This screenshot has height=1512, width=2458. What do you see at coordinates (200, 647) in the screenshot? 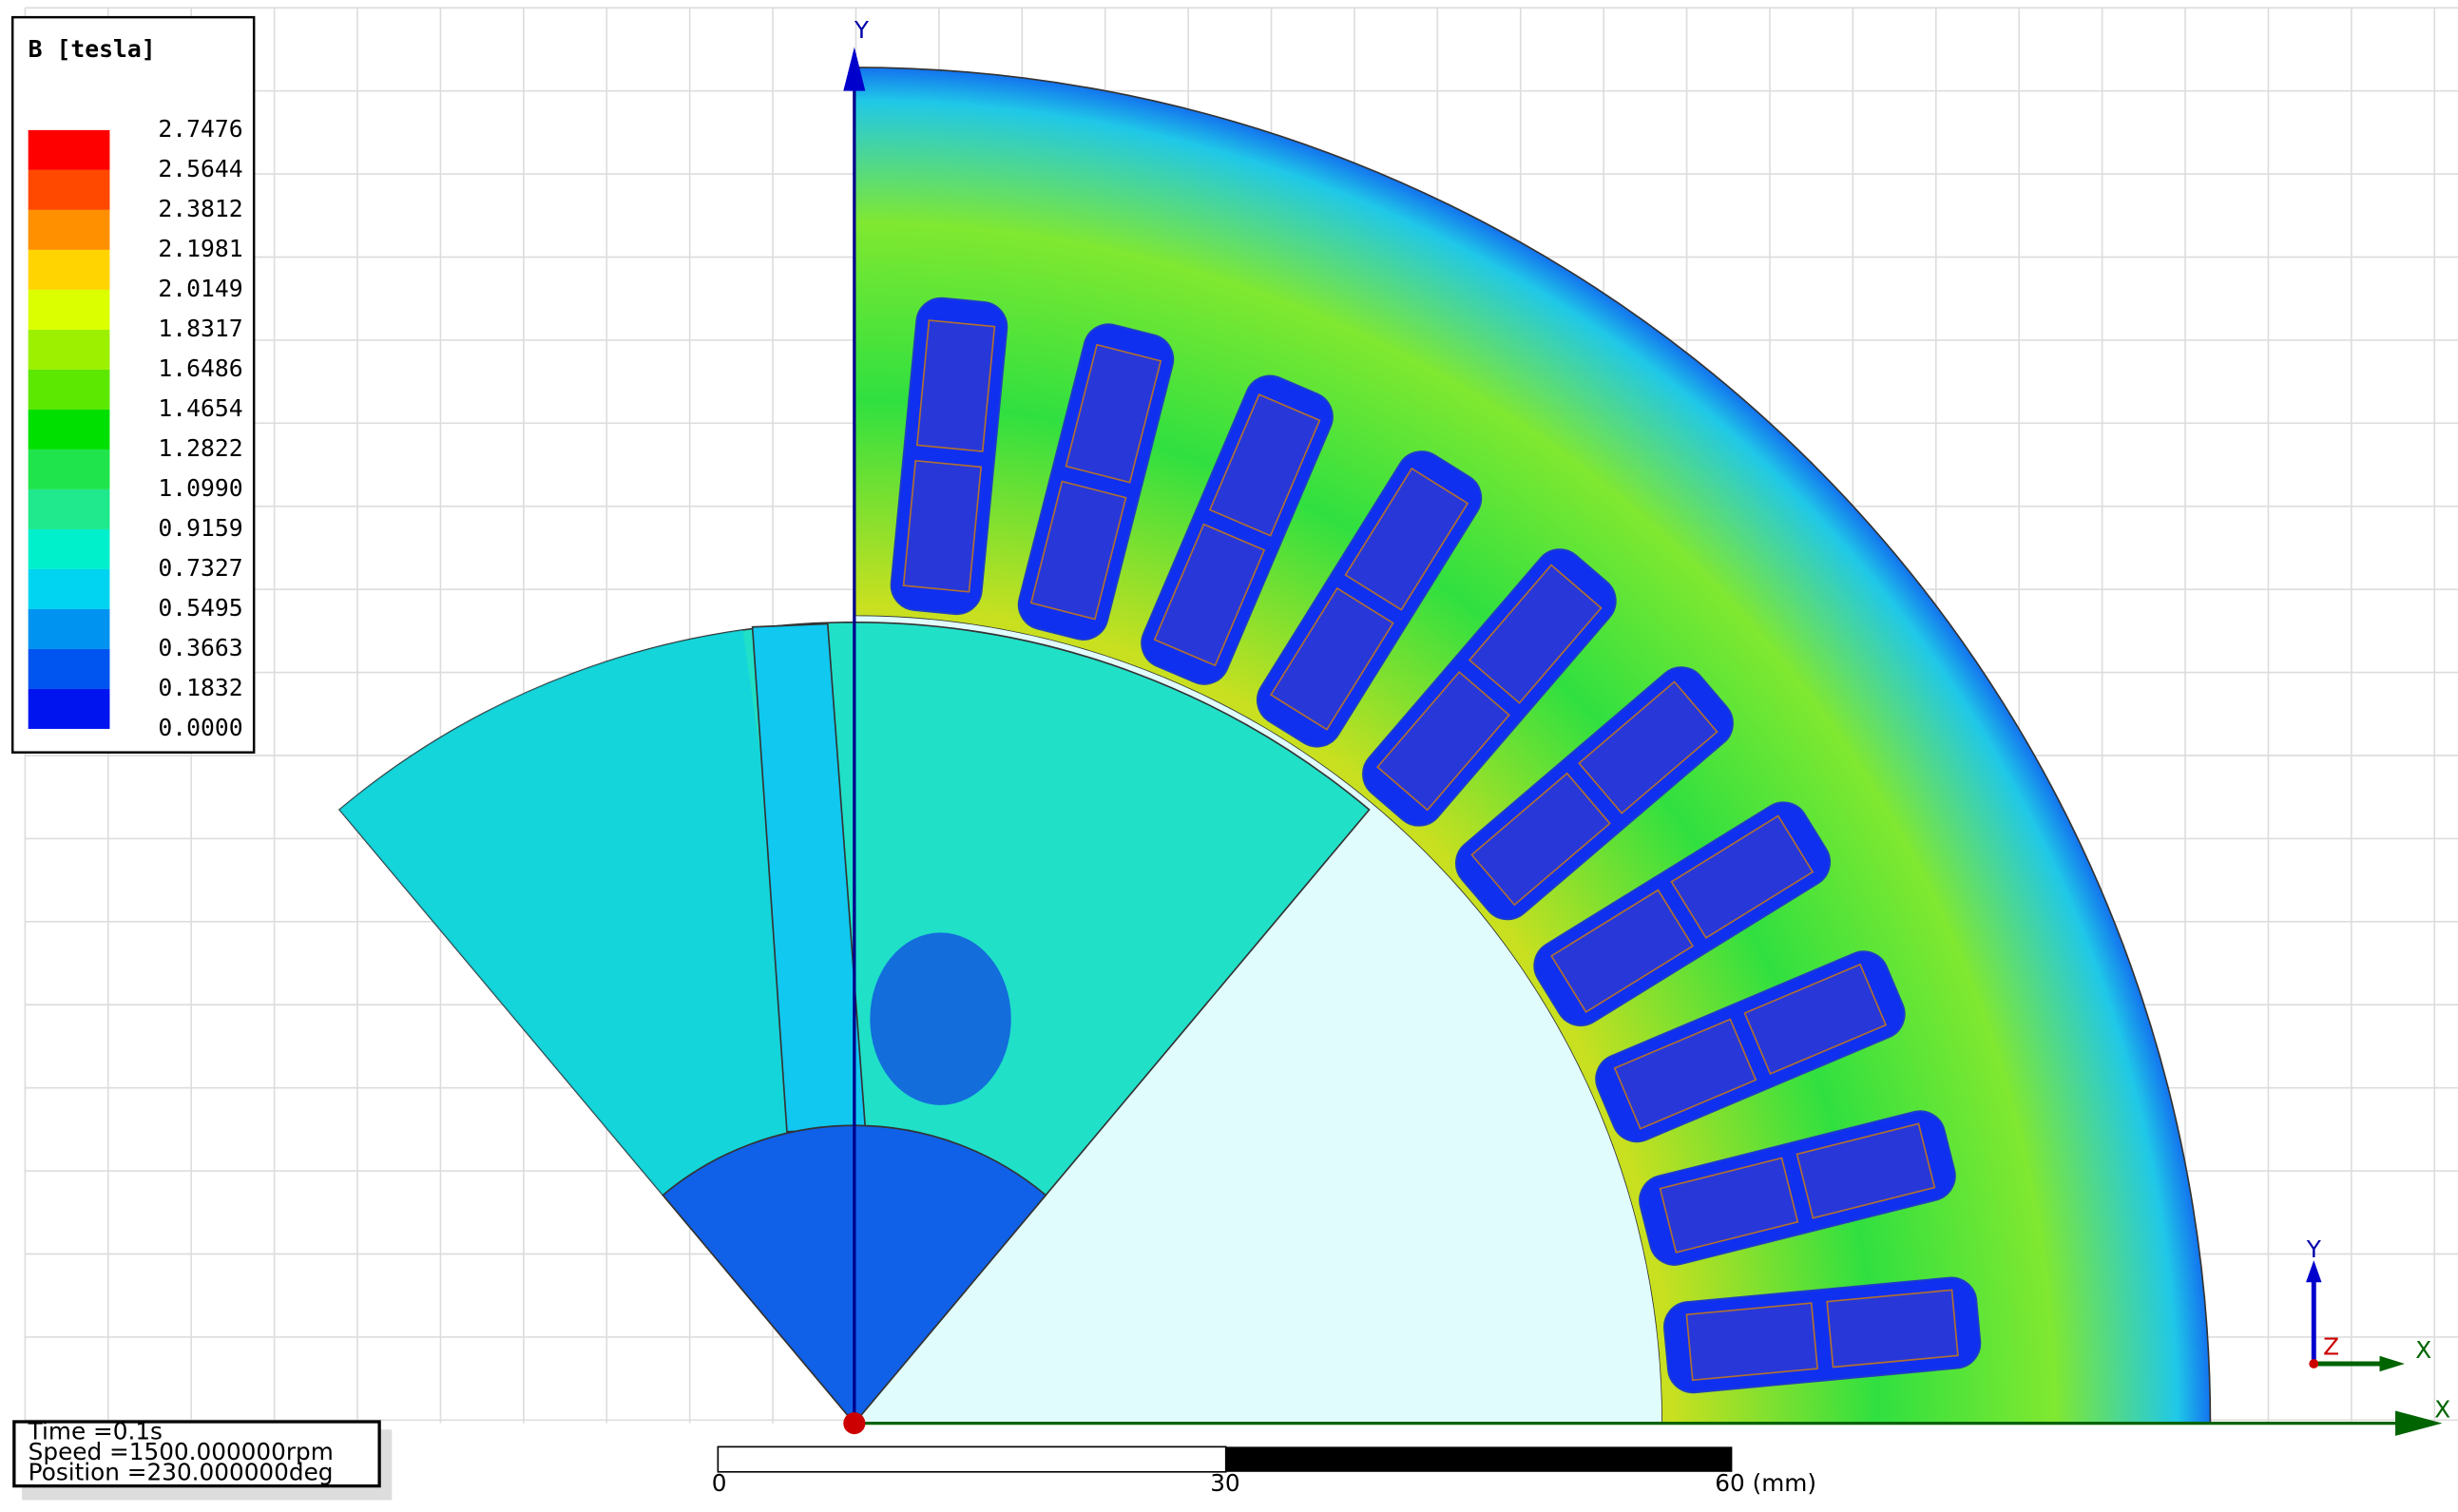
I see `legend-value: 0.3663` at bounding box center [200, 647].